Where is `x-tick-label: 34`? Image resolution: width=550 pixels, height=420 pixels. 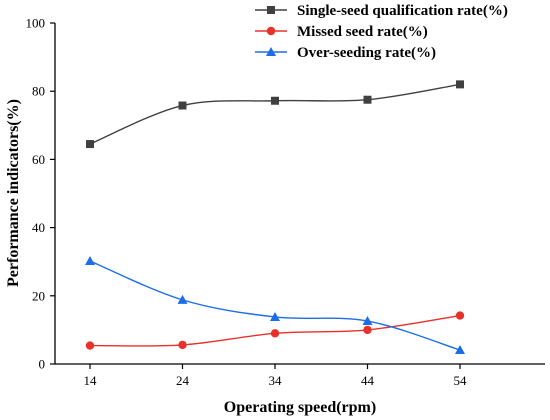 x-tick-label: 34 is located at coordinates (276, 380).